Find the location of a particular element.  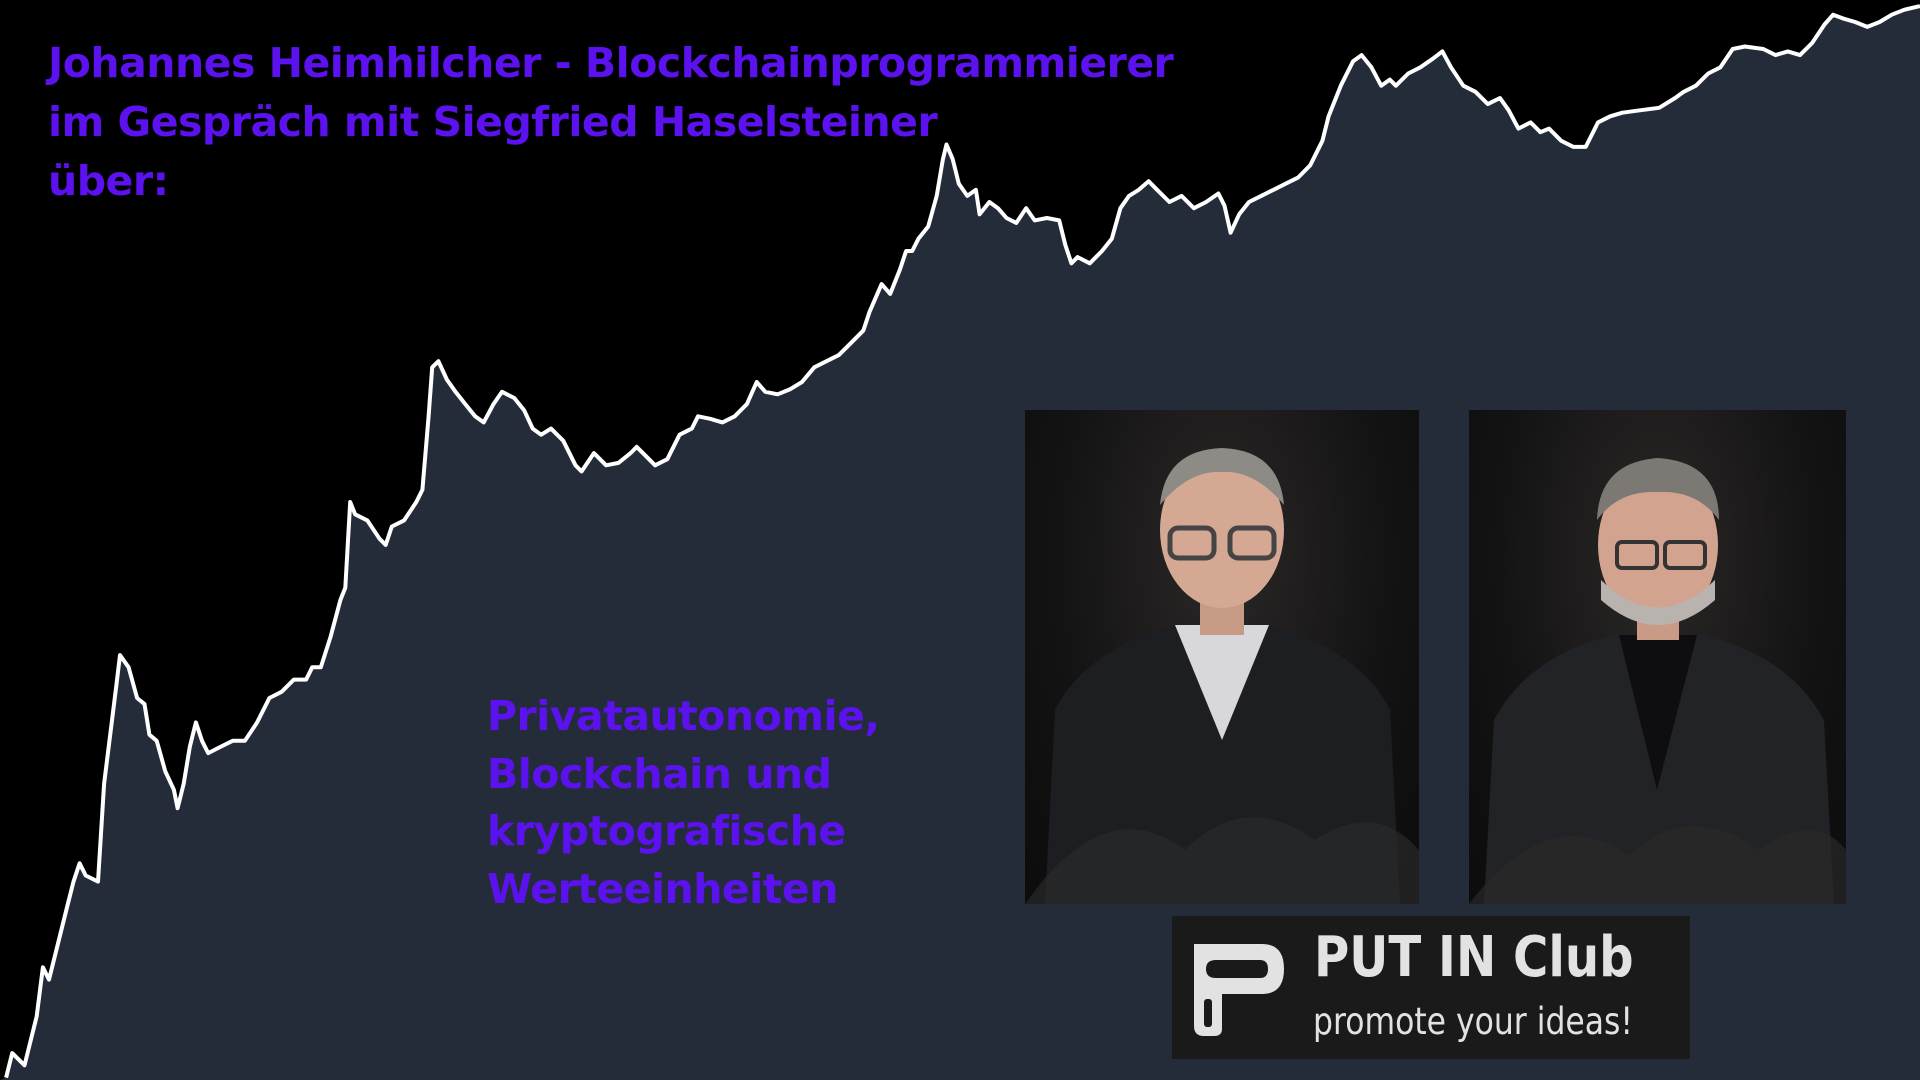

put-in-club-logo: PUT IN Club promote your ideas! is located at coordinates (1431, 987).